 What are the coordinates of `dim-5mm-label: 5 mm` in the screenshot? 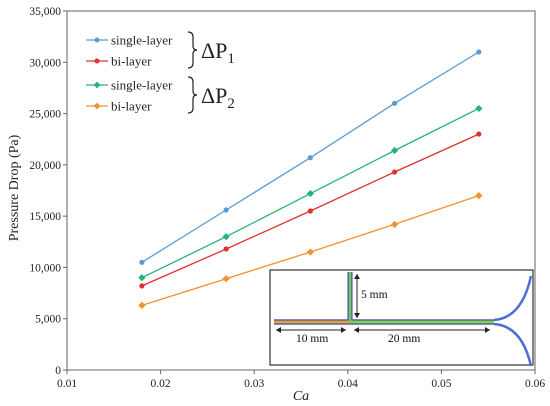 It's located at (374, 295).